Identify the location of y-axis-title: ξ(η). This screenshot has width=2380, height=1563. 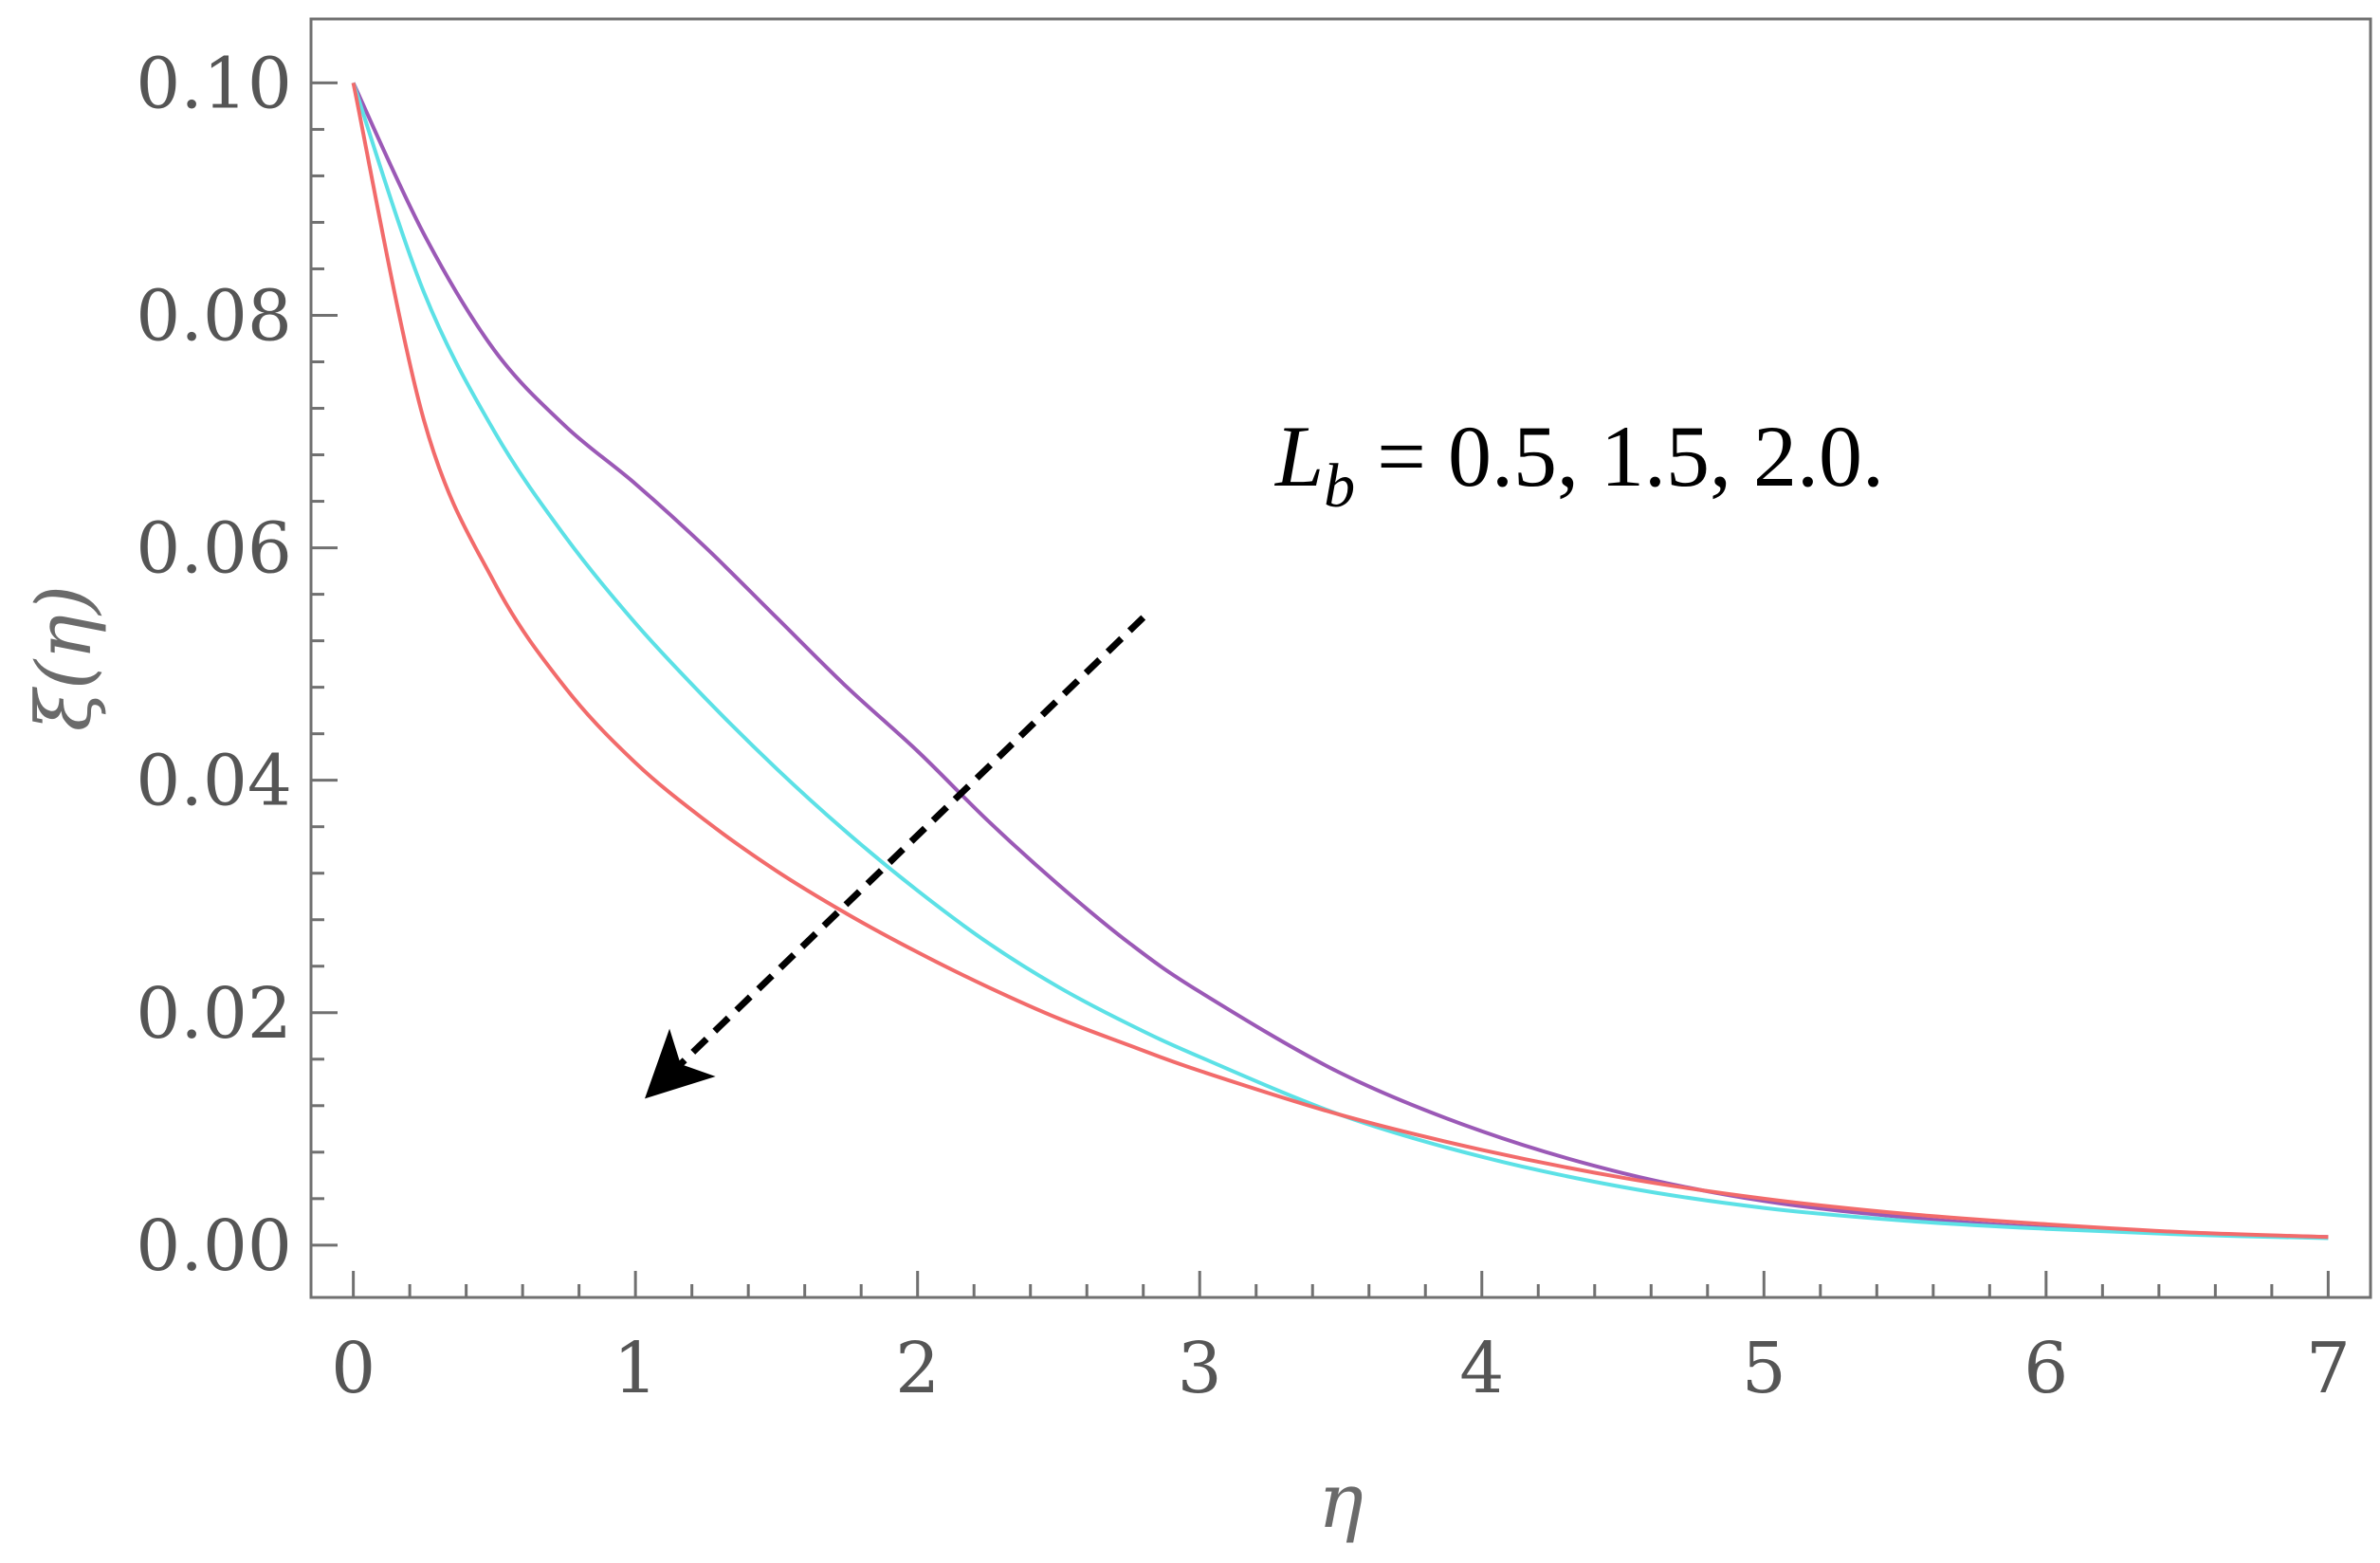
(64, 658).